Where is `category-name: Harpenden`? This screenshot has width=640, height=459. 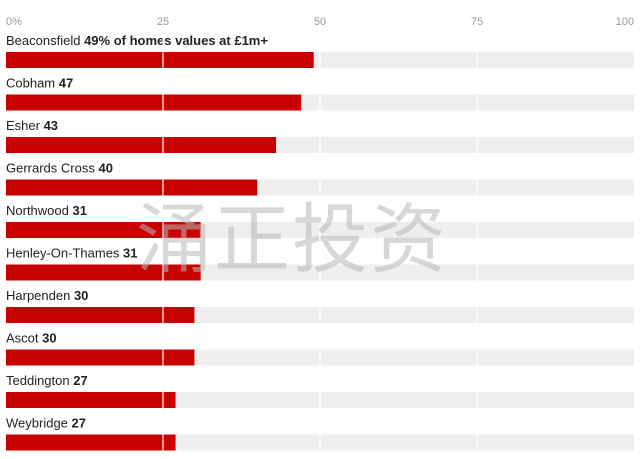 category-name: Harpenden is located at coordinates (40, 295).